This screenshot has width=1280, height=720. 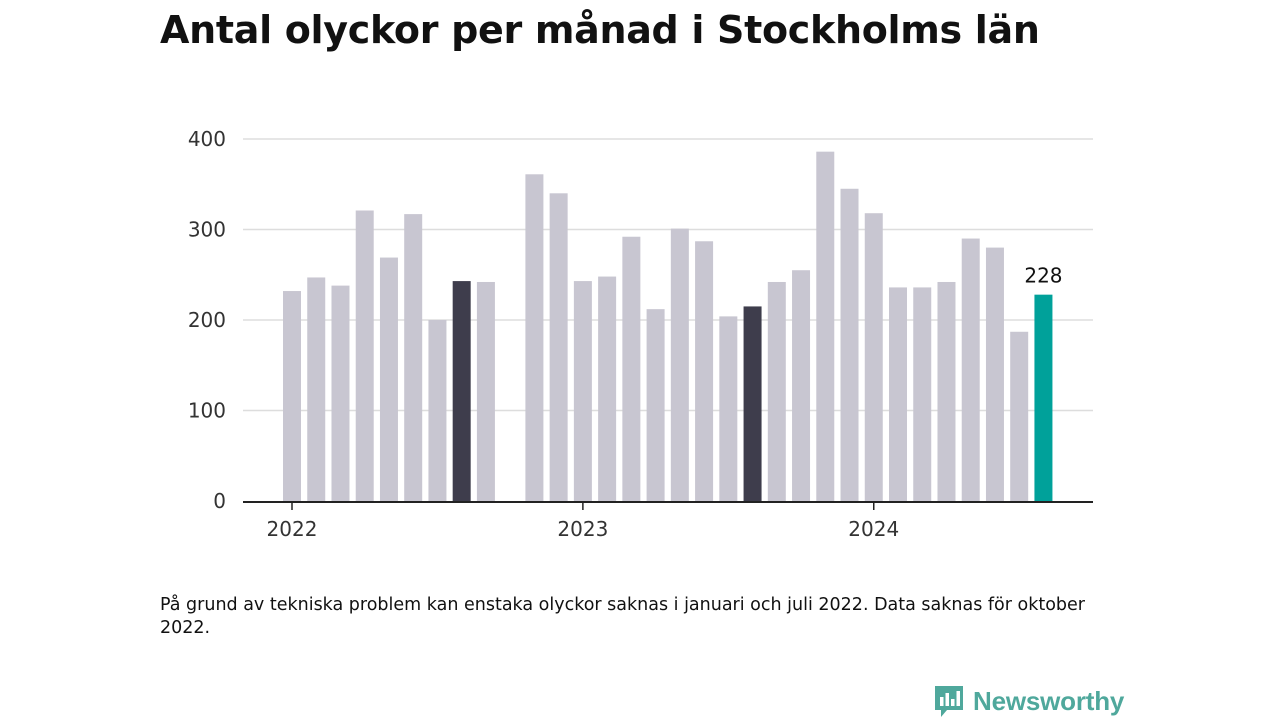 What do you see at coordinates (949, 701) in the screenshot?
I see `newsworthy-logo-icon` at bounding box center [949, 701].